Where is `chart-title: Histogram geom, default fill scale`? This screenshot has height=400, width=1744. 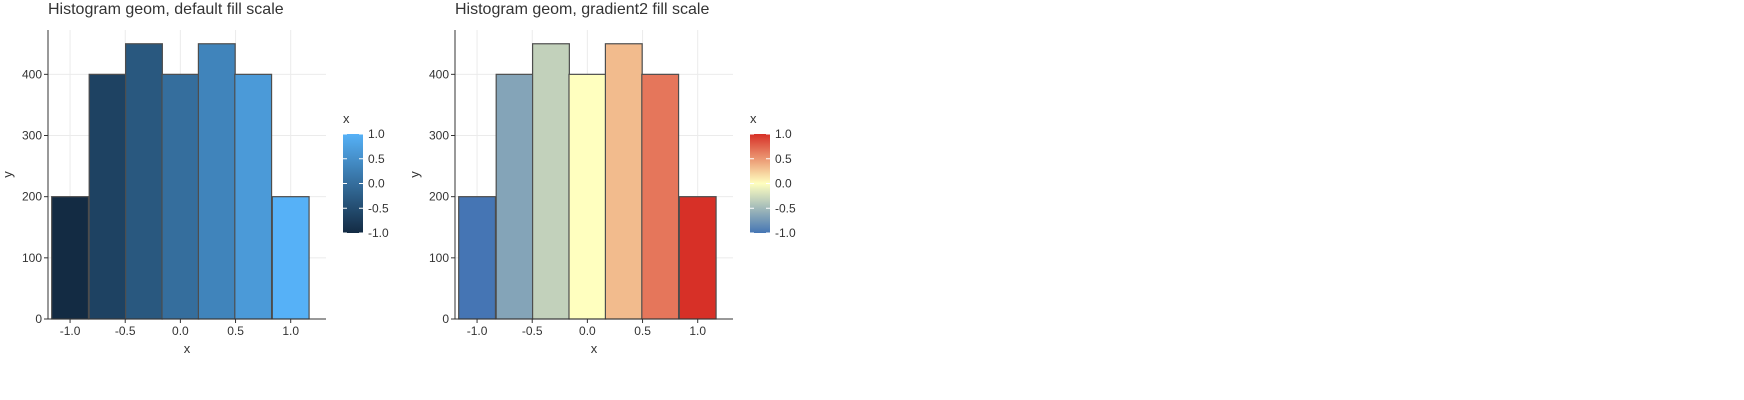
chart-title: Histogram geom, default fill scale is located at coordinates (166, 9).